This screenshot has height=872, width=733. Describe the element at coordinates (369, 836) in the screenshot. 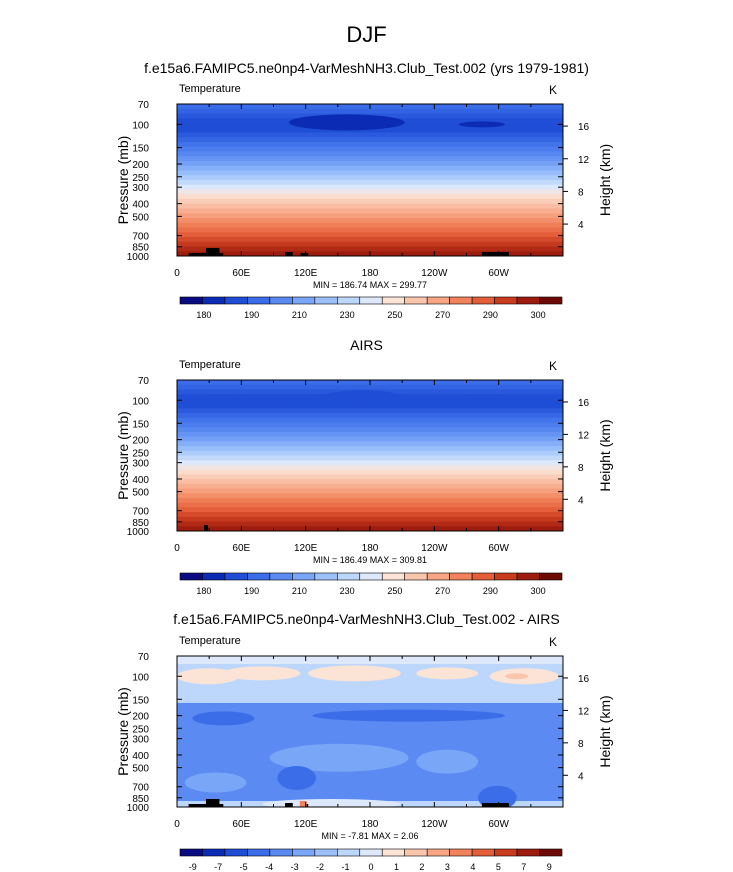

I see `min-max-stats: MIN = -7.81 MAX = 2.06` at that location.